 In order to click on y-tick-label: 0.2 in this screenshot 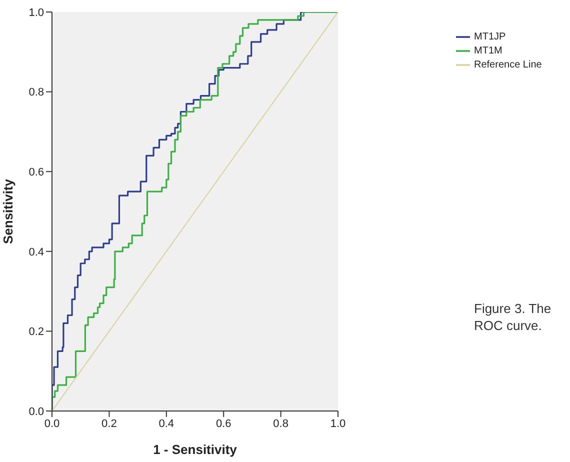, I will do `click(36, 332)`.